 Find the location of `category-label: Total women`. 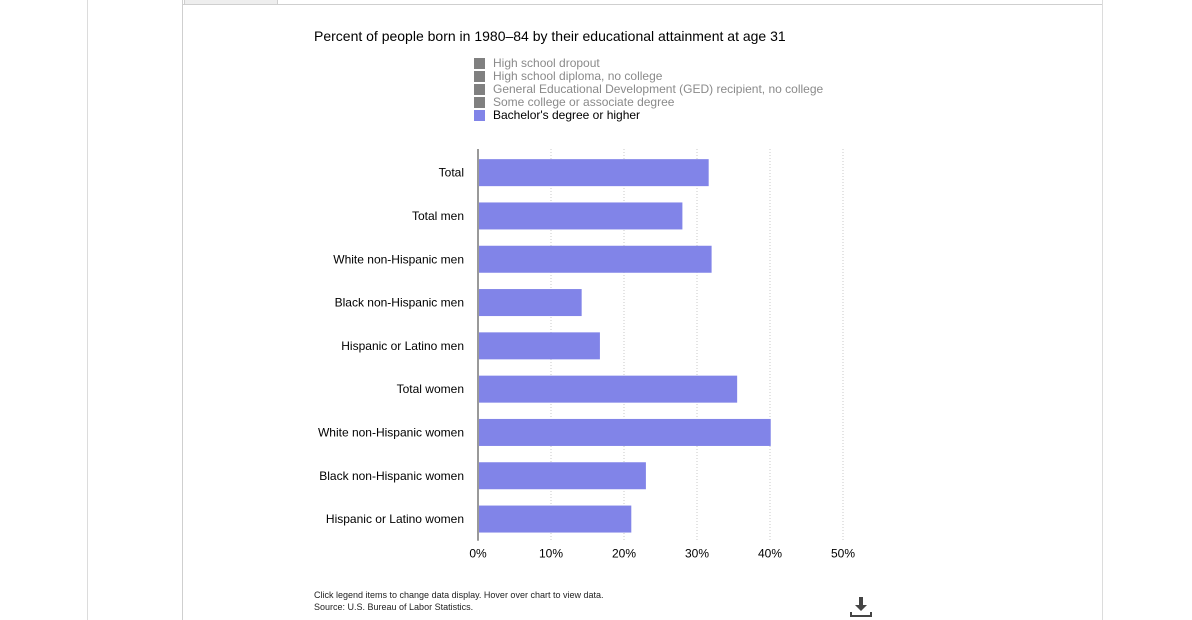

category-label: Total women is located at coordinates (430, 389).